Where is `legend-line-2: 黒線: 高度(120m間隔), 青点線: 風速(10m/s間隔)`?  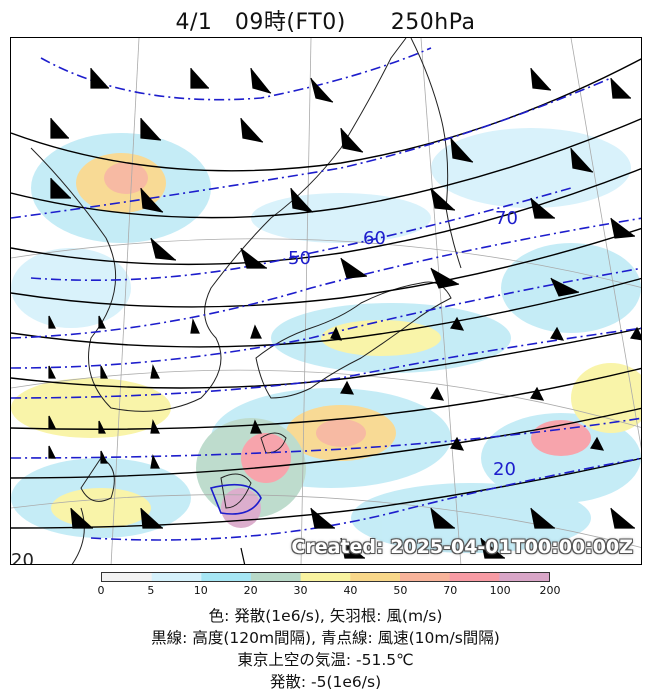
legend-line-2: 黒線: 高度(120m間隔), 青点線: 風速(10m/s間隔) is located at coordinates (325, 638).